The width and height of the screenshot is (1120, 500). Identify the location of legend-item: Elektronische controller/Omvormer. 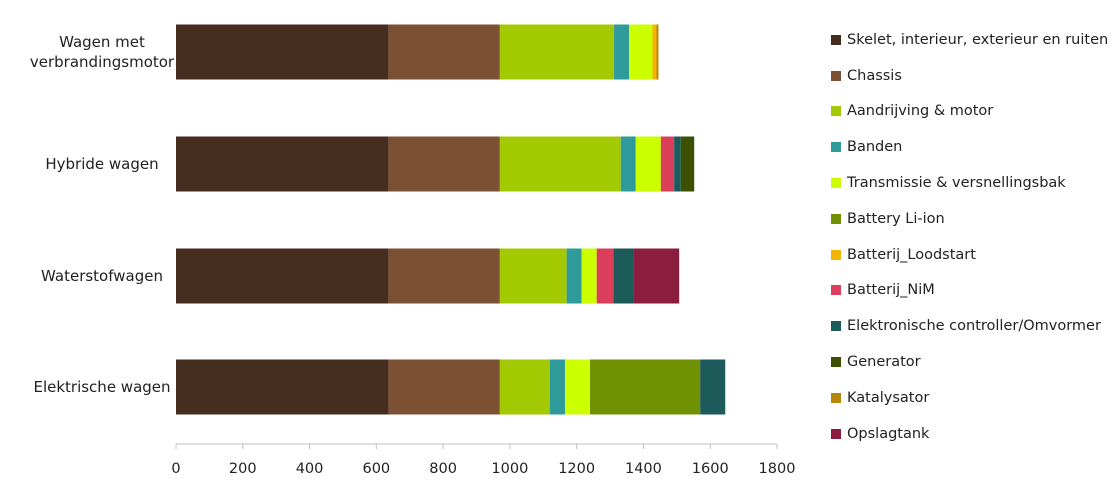
(973, 326).